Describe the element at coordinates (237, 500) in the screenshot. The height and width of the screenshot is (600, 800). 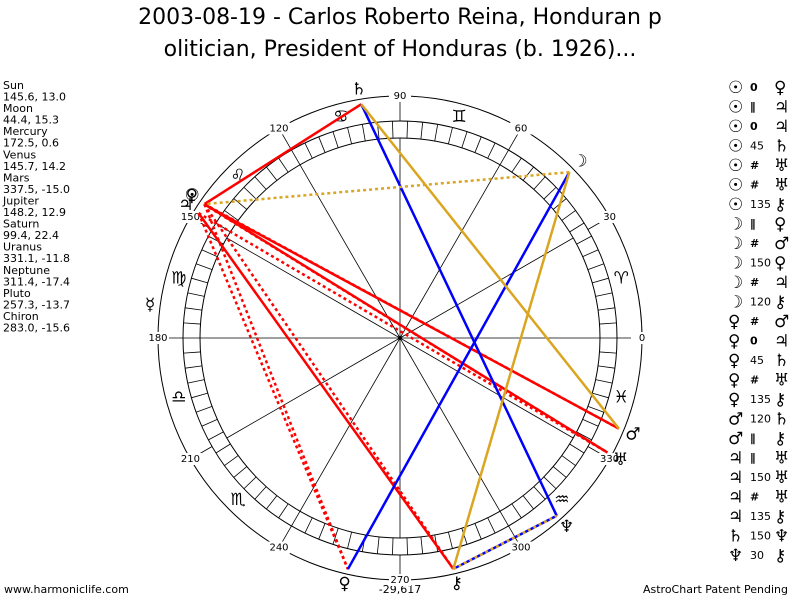
I see `zodiac-sign: ♏` at that location.